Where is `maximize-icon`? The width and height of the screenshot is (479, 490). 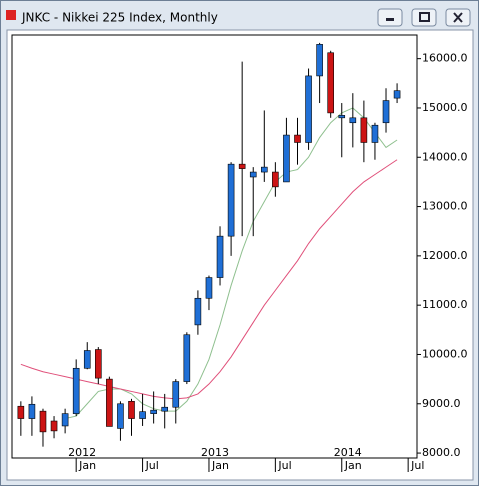
maximize-icon is located at coordinates (424, 17).